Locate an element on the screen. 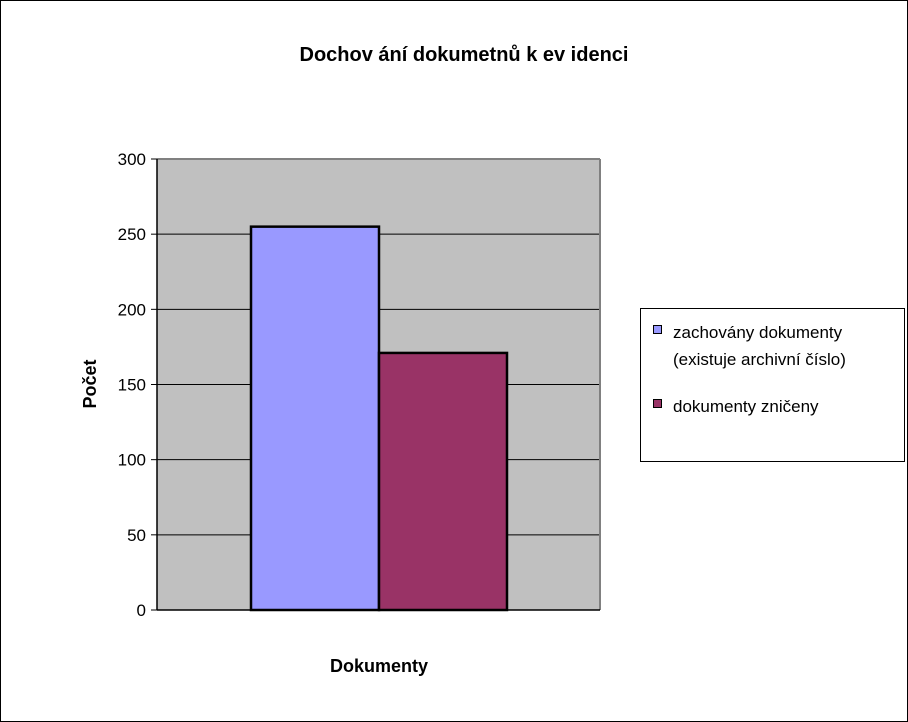 The height and width of the screenshot is (722, 908). legend-label-preserved-line1: zachovány dokumenty is located at coordinates (758, 332).